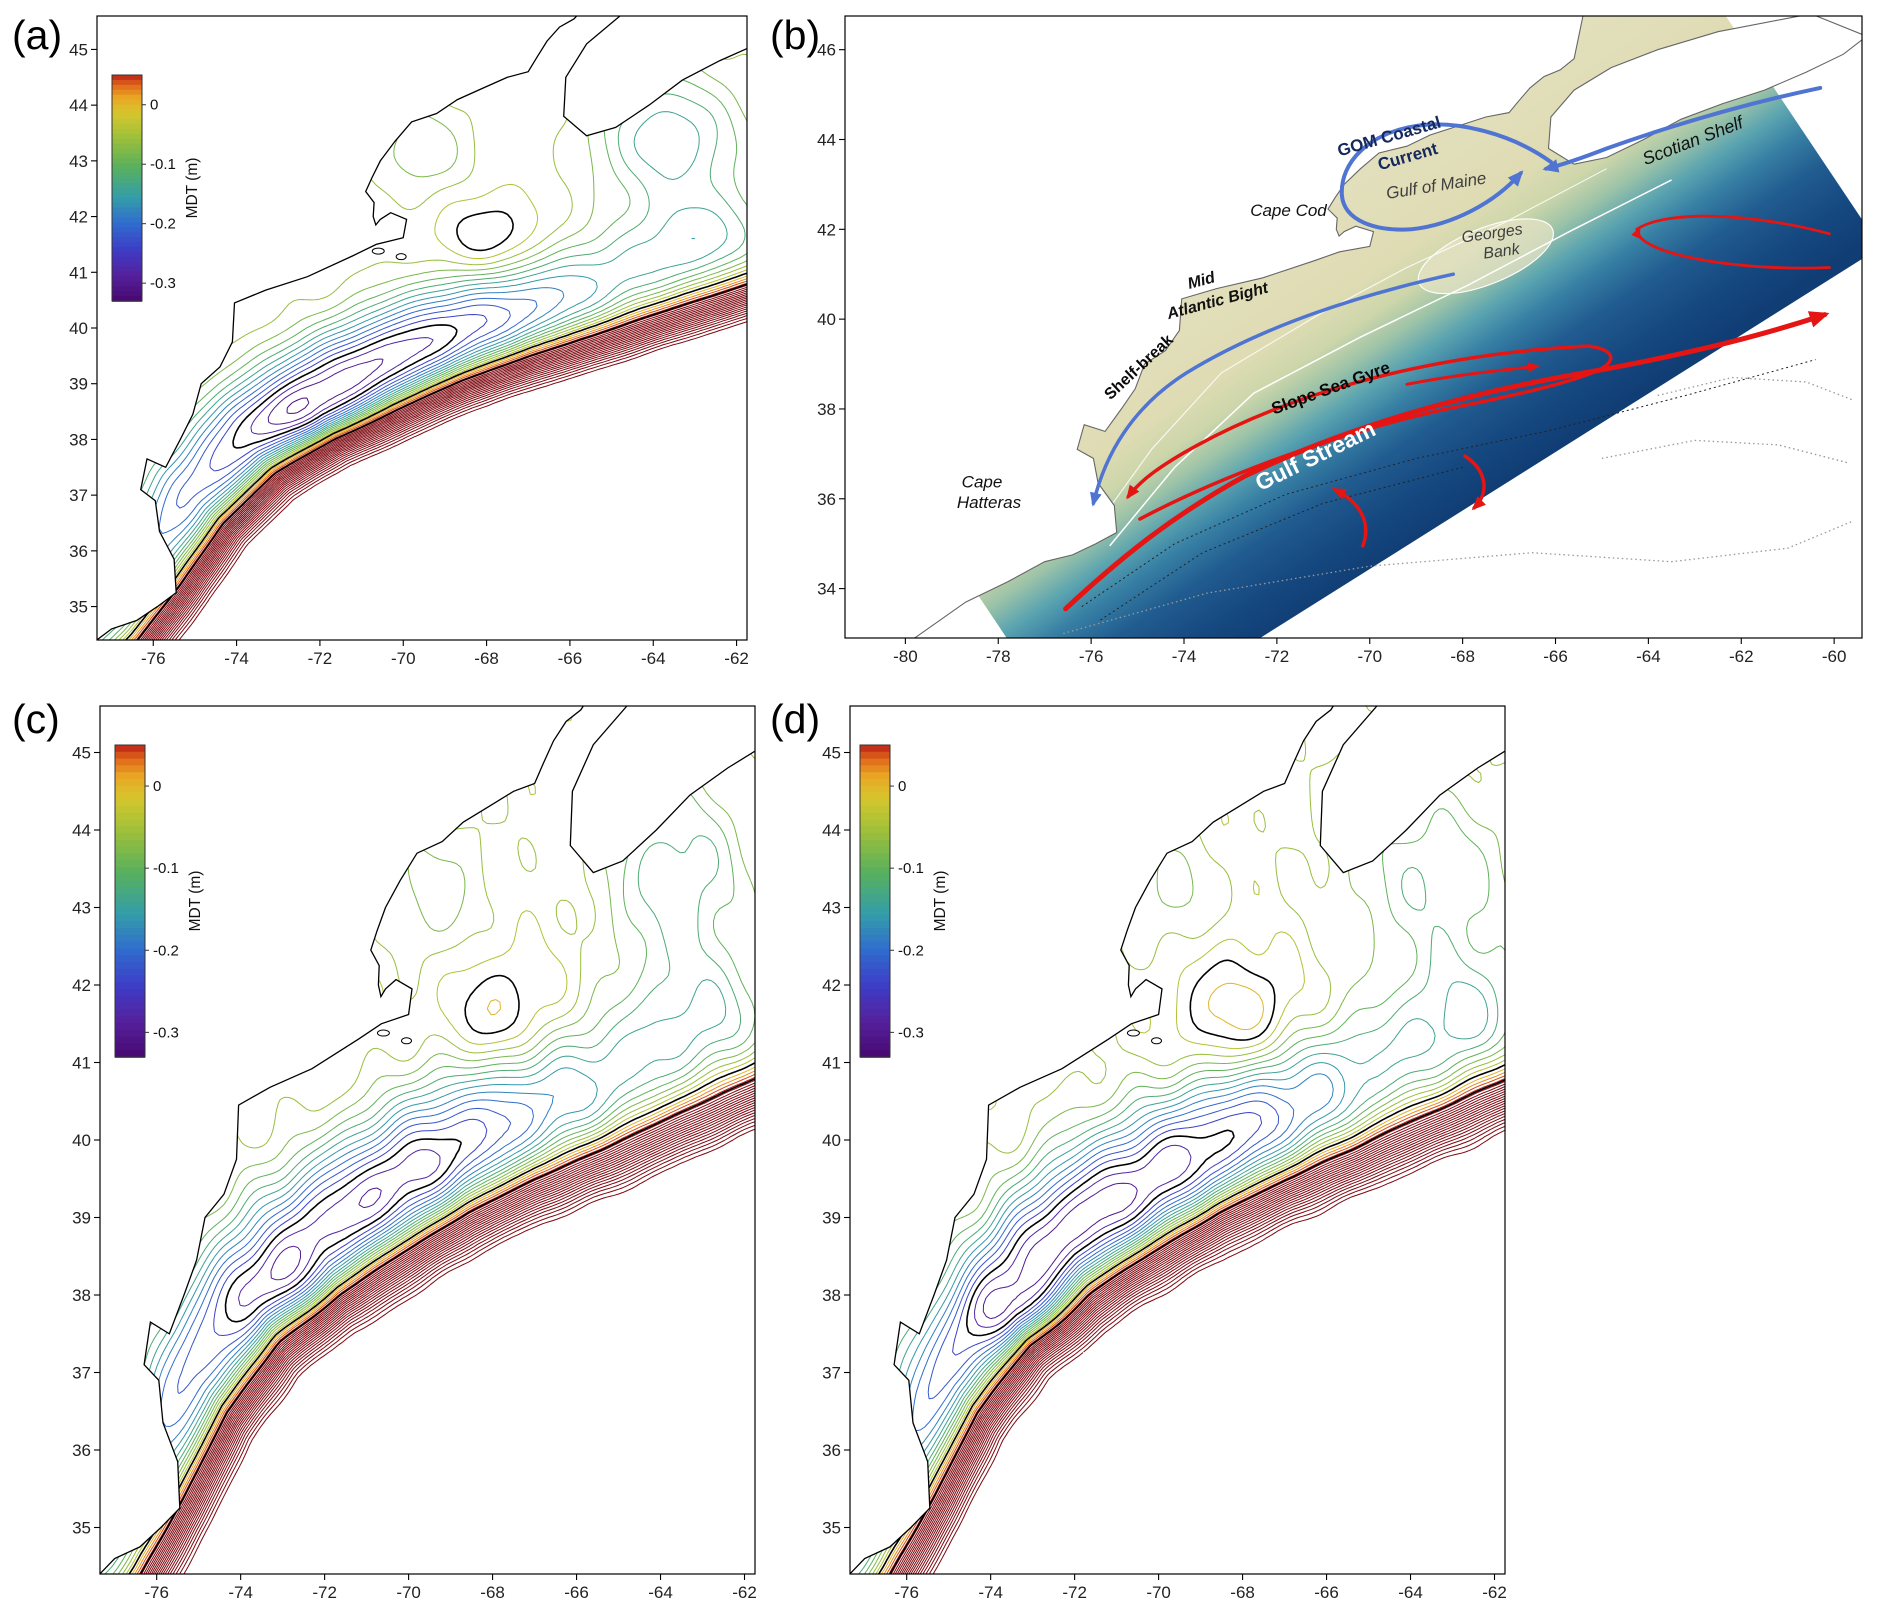 This screenshot has width=1879, height=1624. What do you see at coordinates (1731, 248) in the screenshot?
I see `ne-recirculation-arrow` at bounding box center [1731, 248].